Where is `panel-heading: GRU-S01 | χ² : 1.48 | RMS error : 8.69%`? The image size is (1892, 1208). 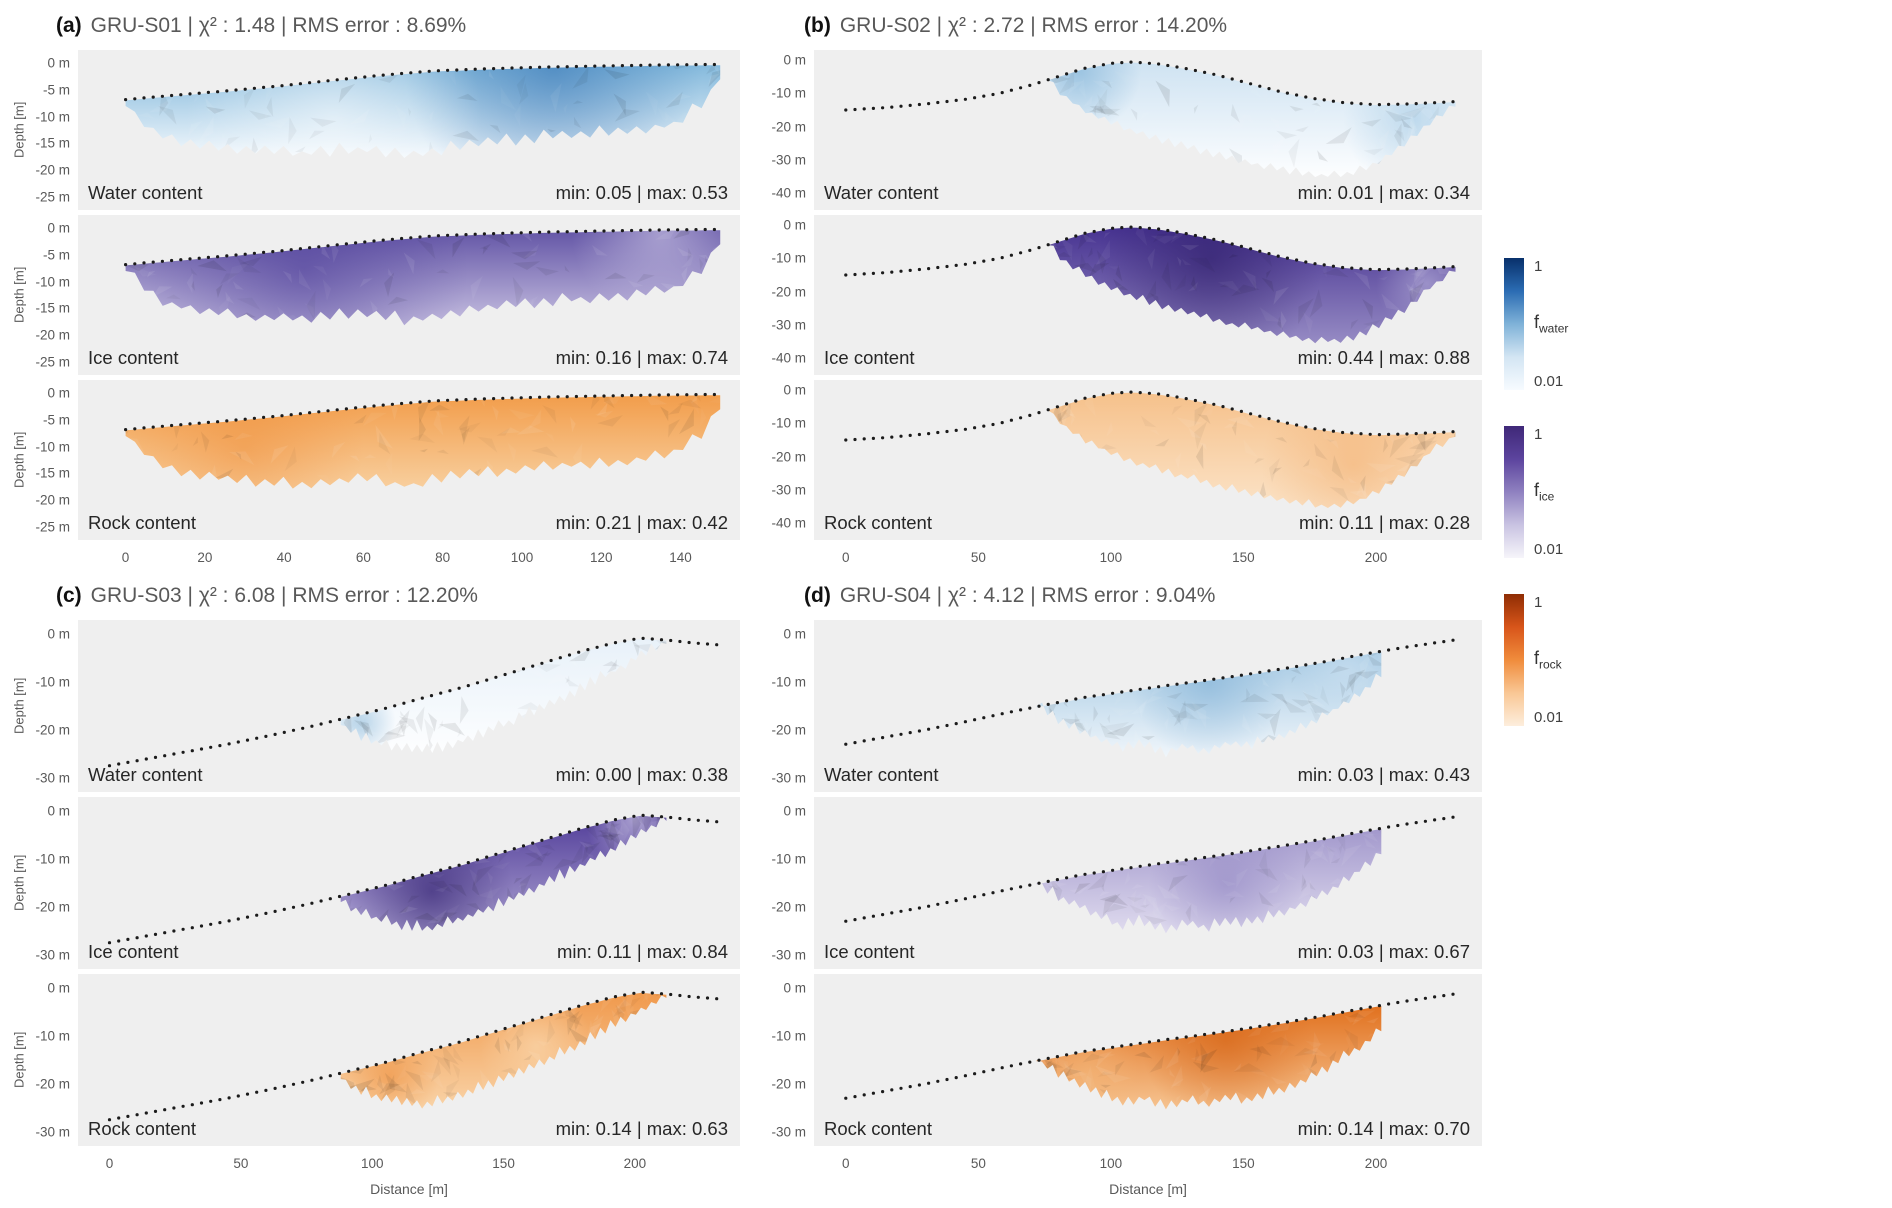 panel-heading: GRU-S01 | χ² : 1.48 | RMS error : 8.69% is located at coordinates (278, 25).